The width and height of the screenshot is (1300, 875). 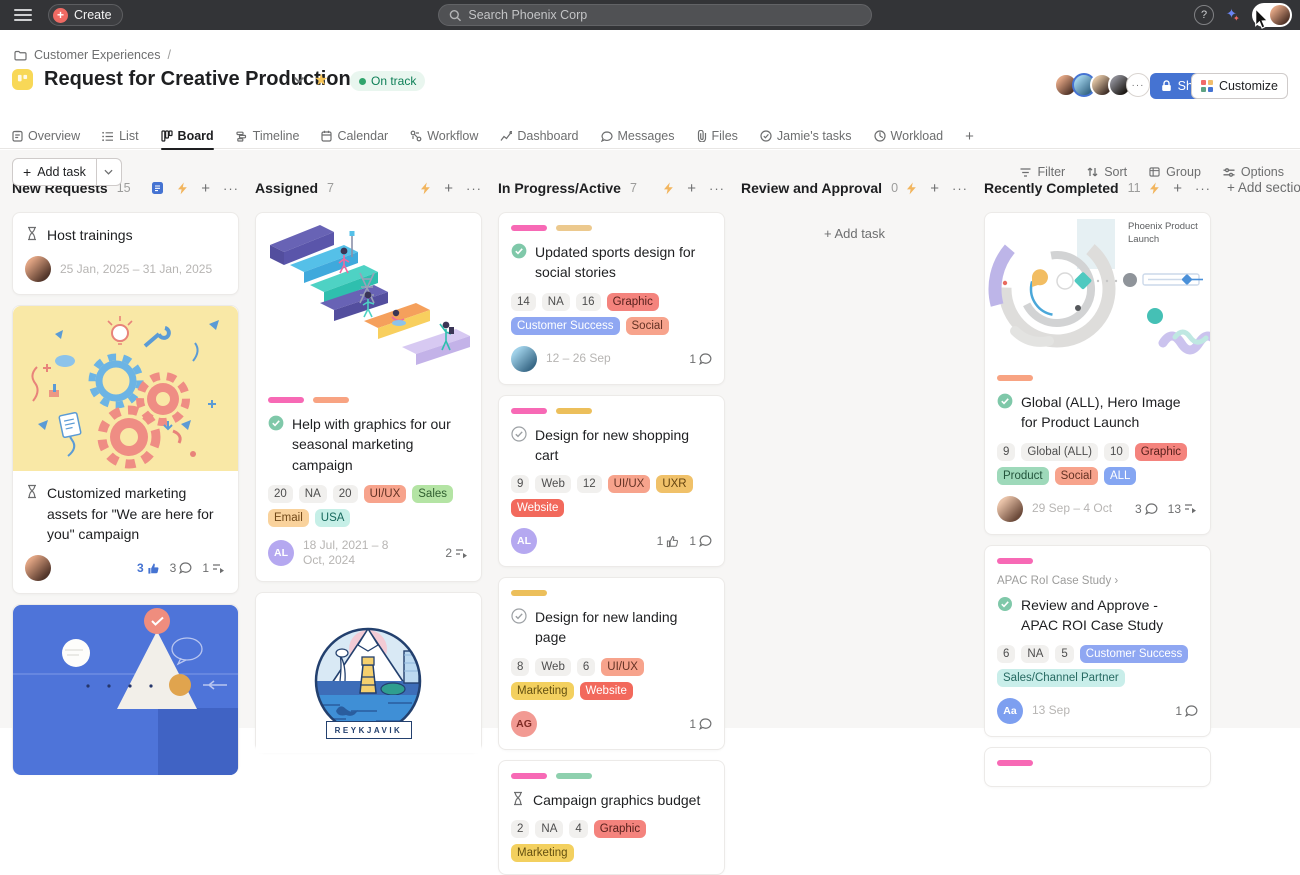 I want to click on tab-dashboard: Dashboard, so click(x=539, y=136).